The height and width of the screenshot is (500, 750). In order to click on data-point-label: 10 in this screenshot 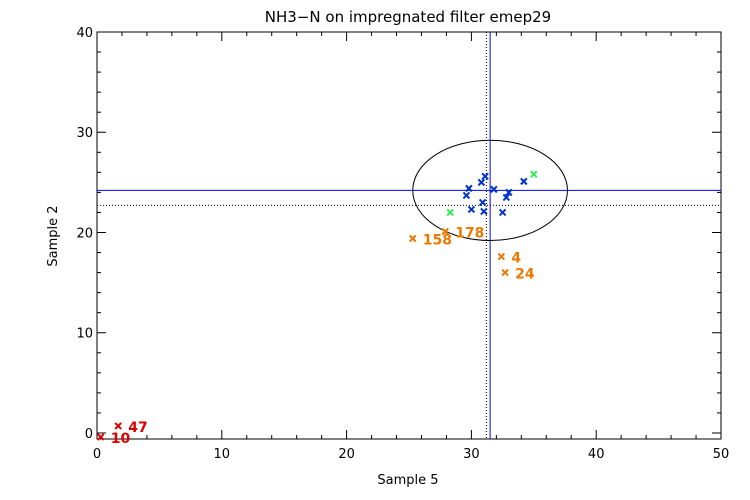, I will do `click(121, 439)`.